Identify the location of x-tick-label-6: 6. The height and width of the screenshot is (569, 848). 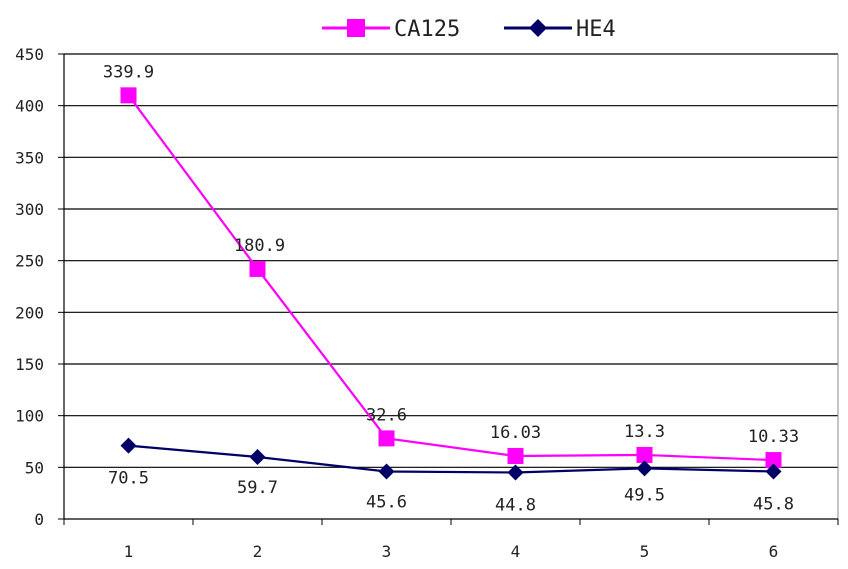
(774, 551).